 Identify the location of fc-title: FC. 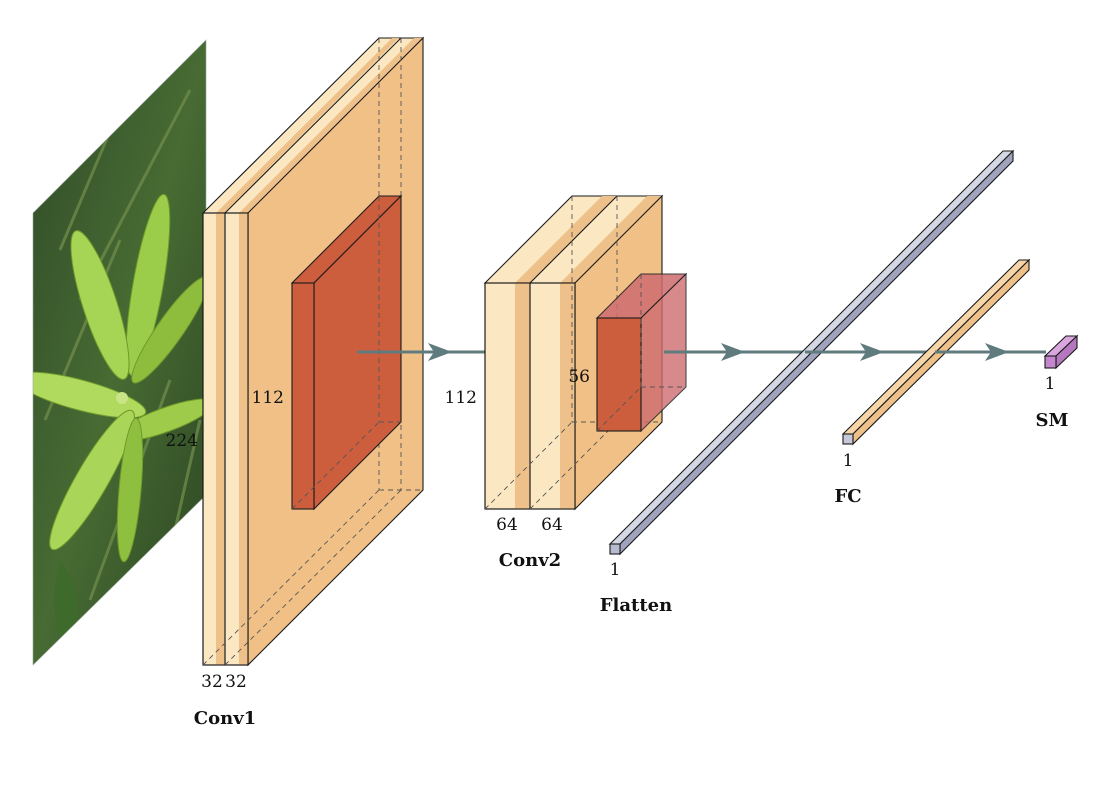
(847, 496).